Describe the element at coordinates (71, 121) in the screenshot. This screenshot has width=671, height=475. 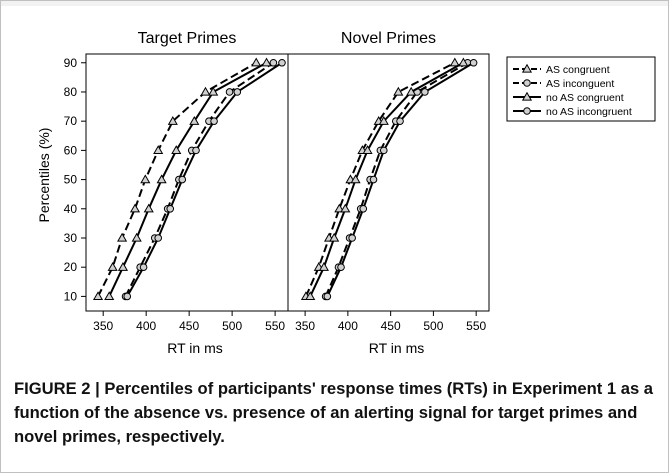
I see `y-tick-label: 70` at that location.